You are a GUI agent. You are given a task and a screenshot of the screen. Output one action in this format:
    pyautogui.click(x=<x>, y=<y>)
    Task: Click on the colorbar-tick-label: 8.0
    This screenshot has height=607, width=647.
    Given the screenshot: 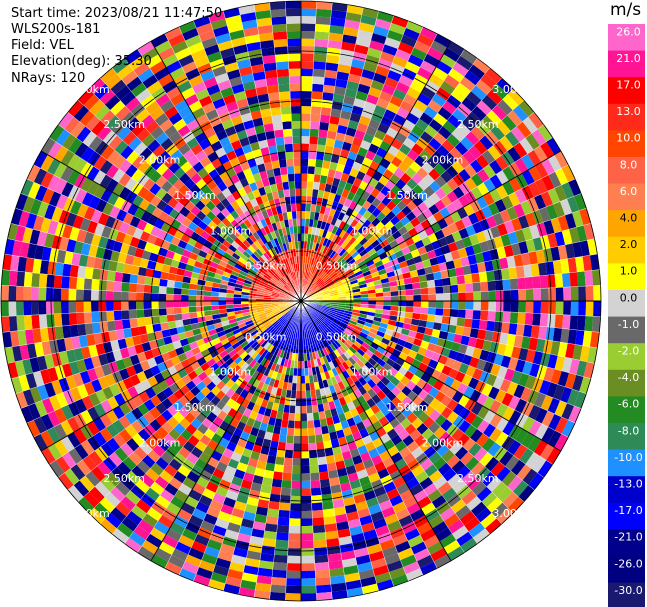 What is the action you would take?
    pyautogui.click(x=629, y=164)
    